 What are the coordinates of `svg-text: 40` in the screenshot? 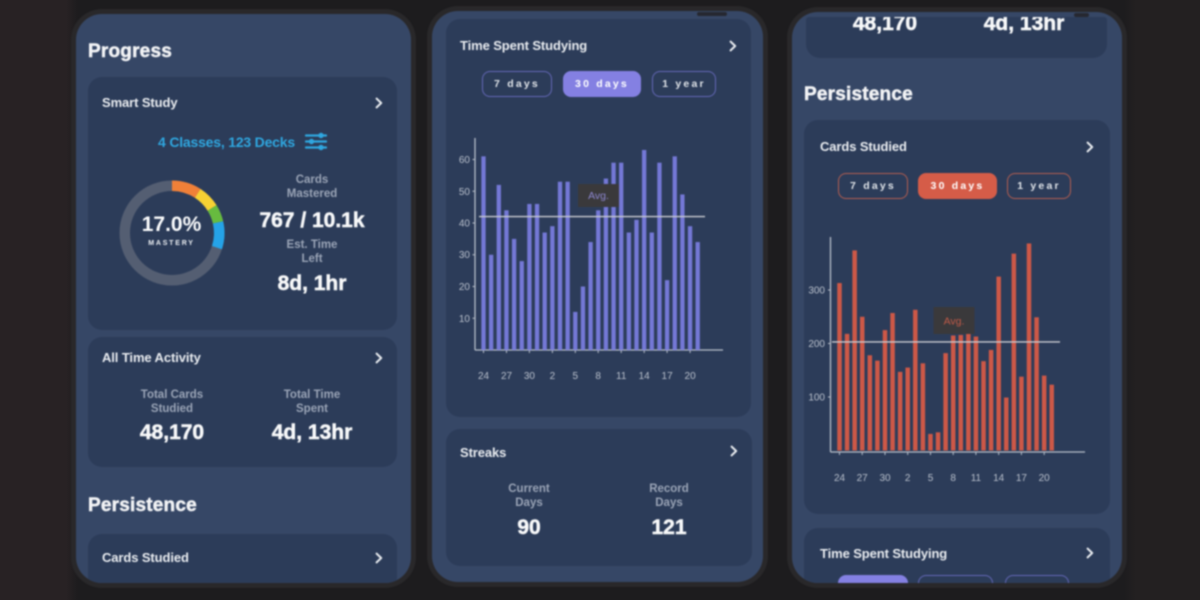 It's located at (465, 224).